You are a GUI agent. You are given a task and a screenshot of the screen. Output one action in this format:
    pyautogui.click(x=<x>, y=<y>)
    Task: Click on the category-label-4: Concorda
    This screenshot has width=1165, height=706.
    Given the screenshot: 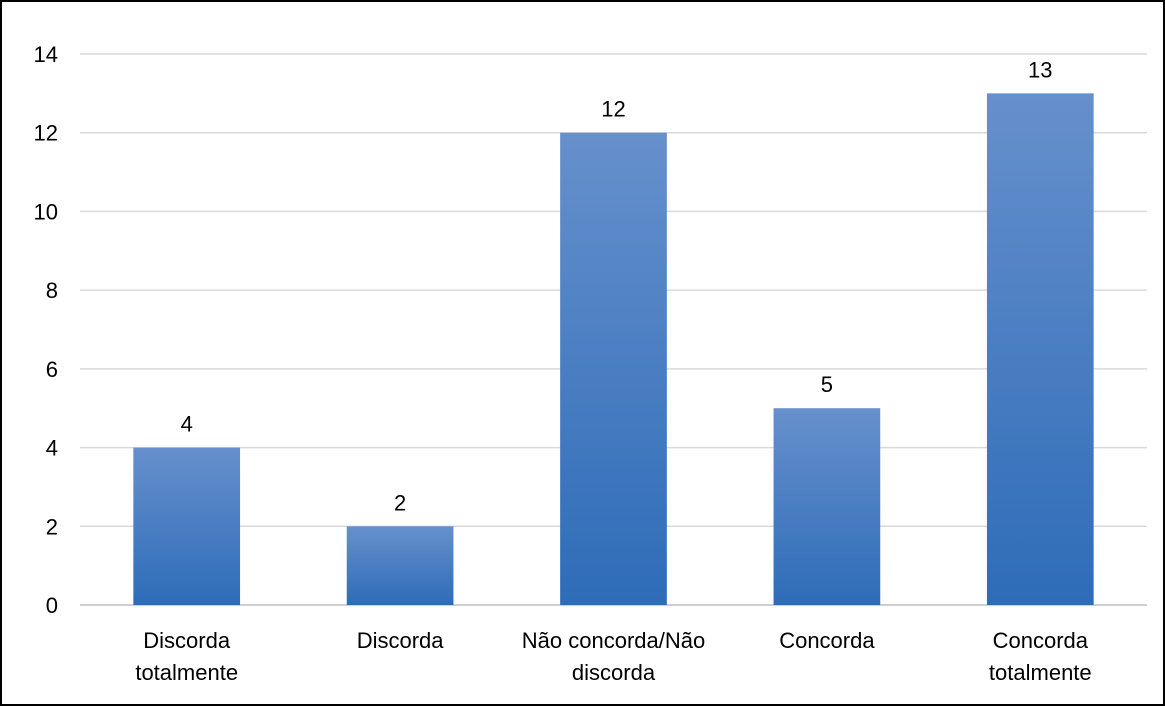 What is the action you would take?
    pyautogui.click(x=827, y=640)
    